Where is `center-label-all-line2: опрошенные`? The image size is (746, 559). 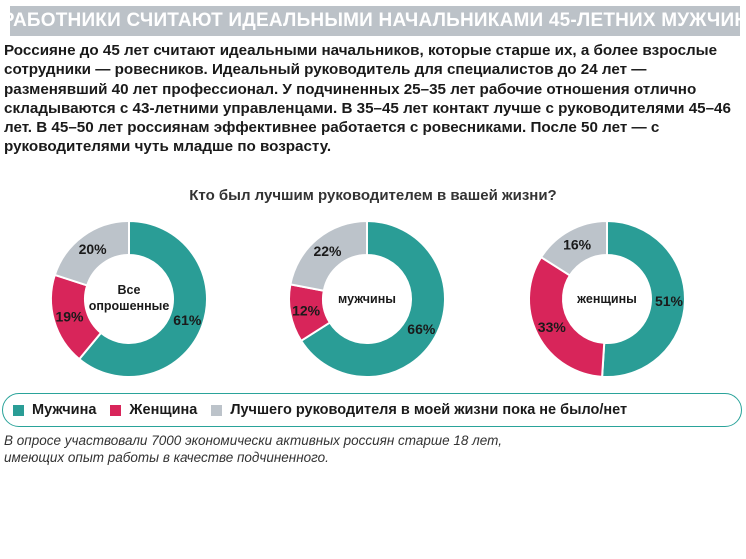 center-label-all-line2: опрошенные is located at coordinates (129, 306).